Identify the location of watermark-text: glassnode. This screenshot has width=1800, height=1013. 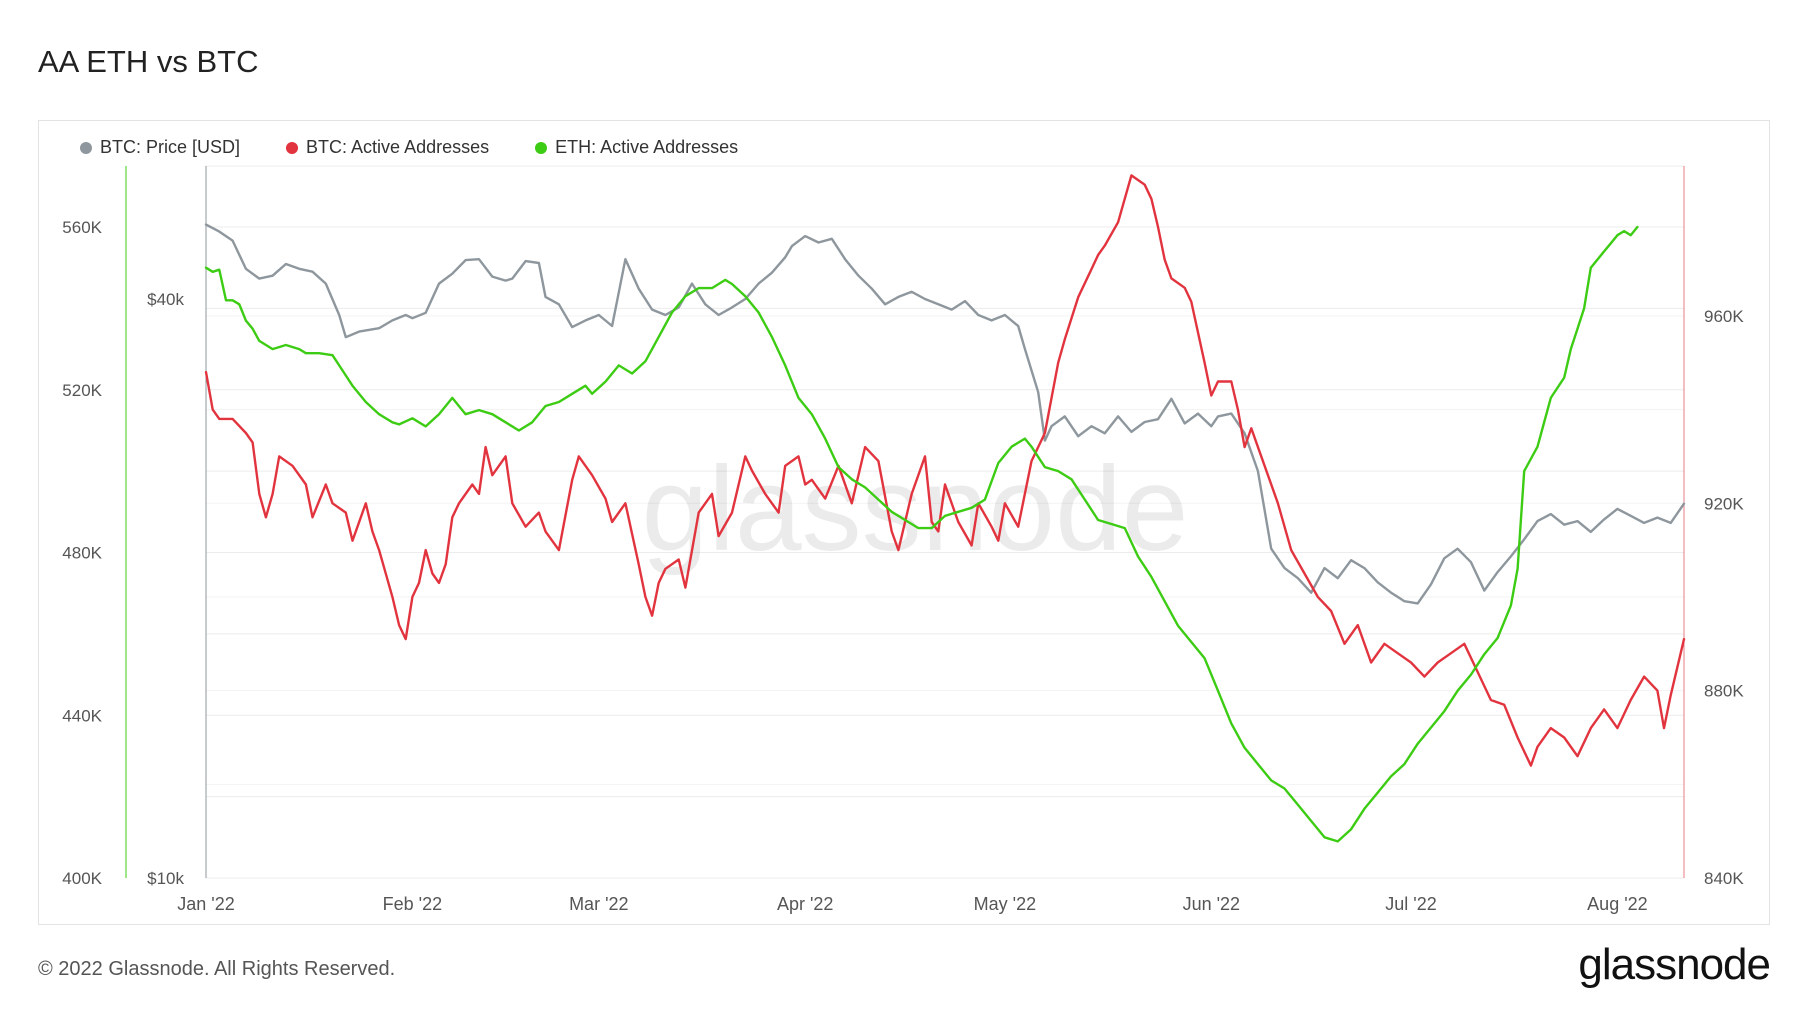
(914, 509).